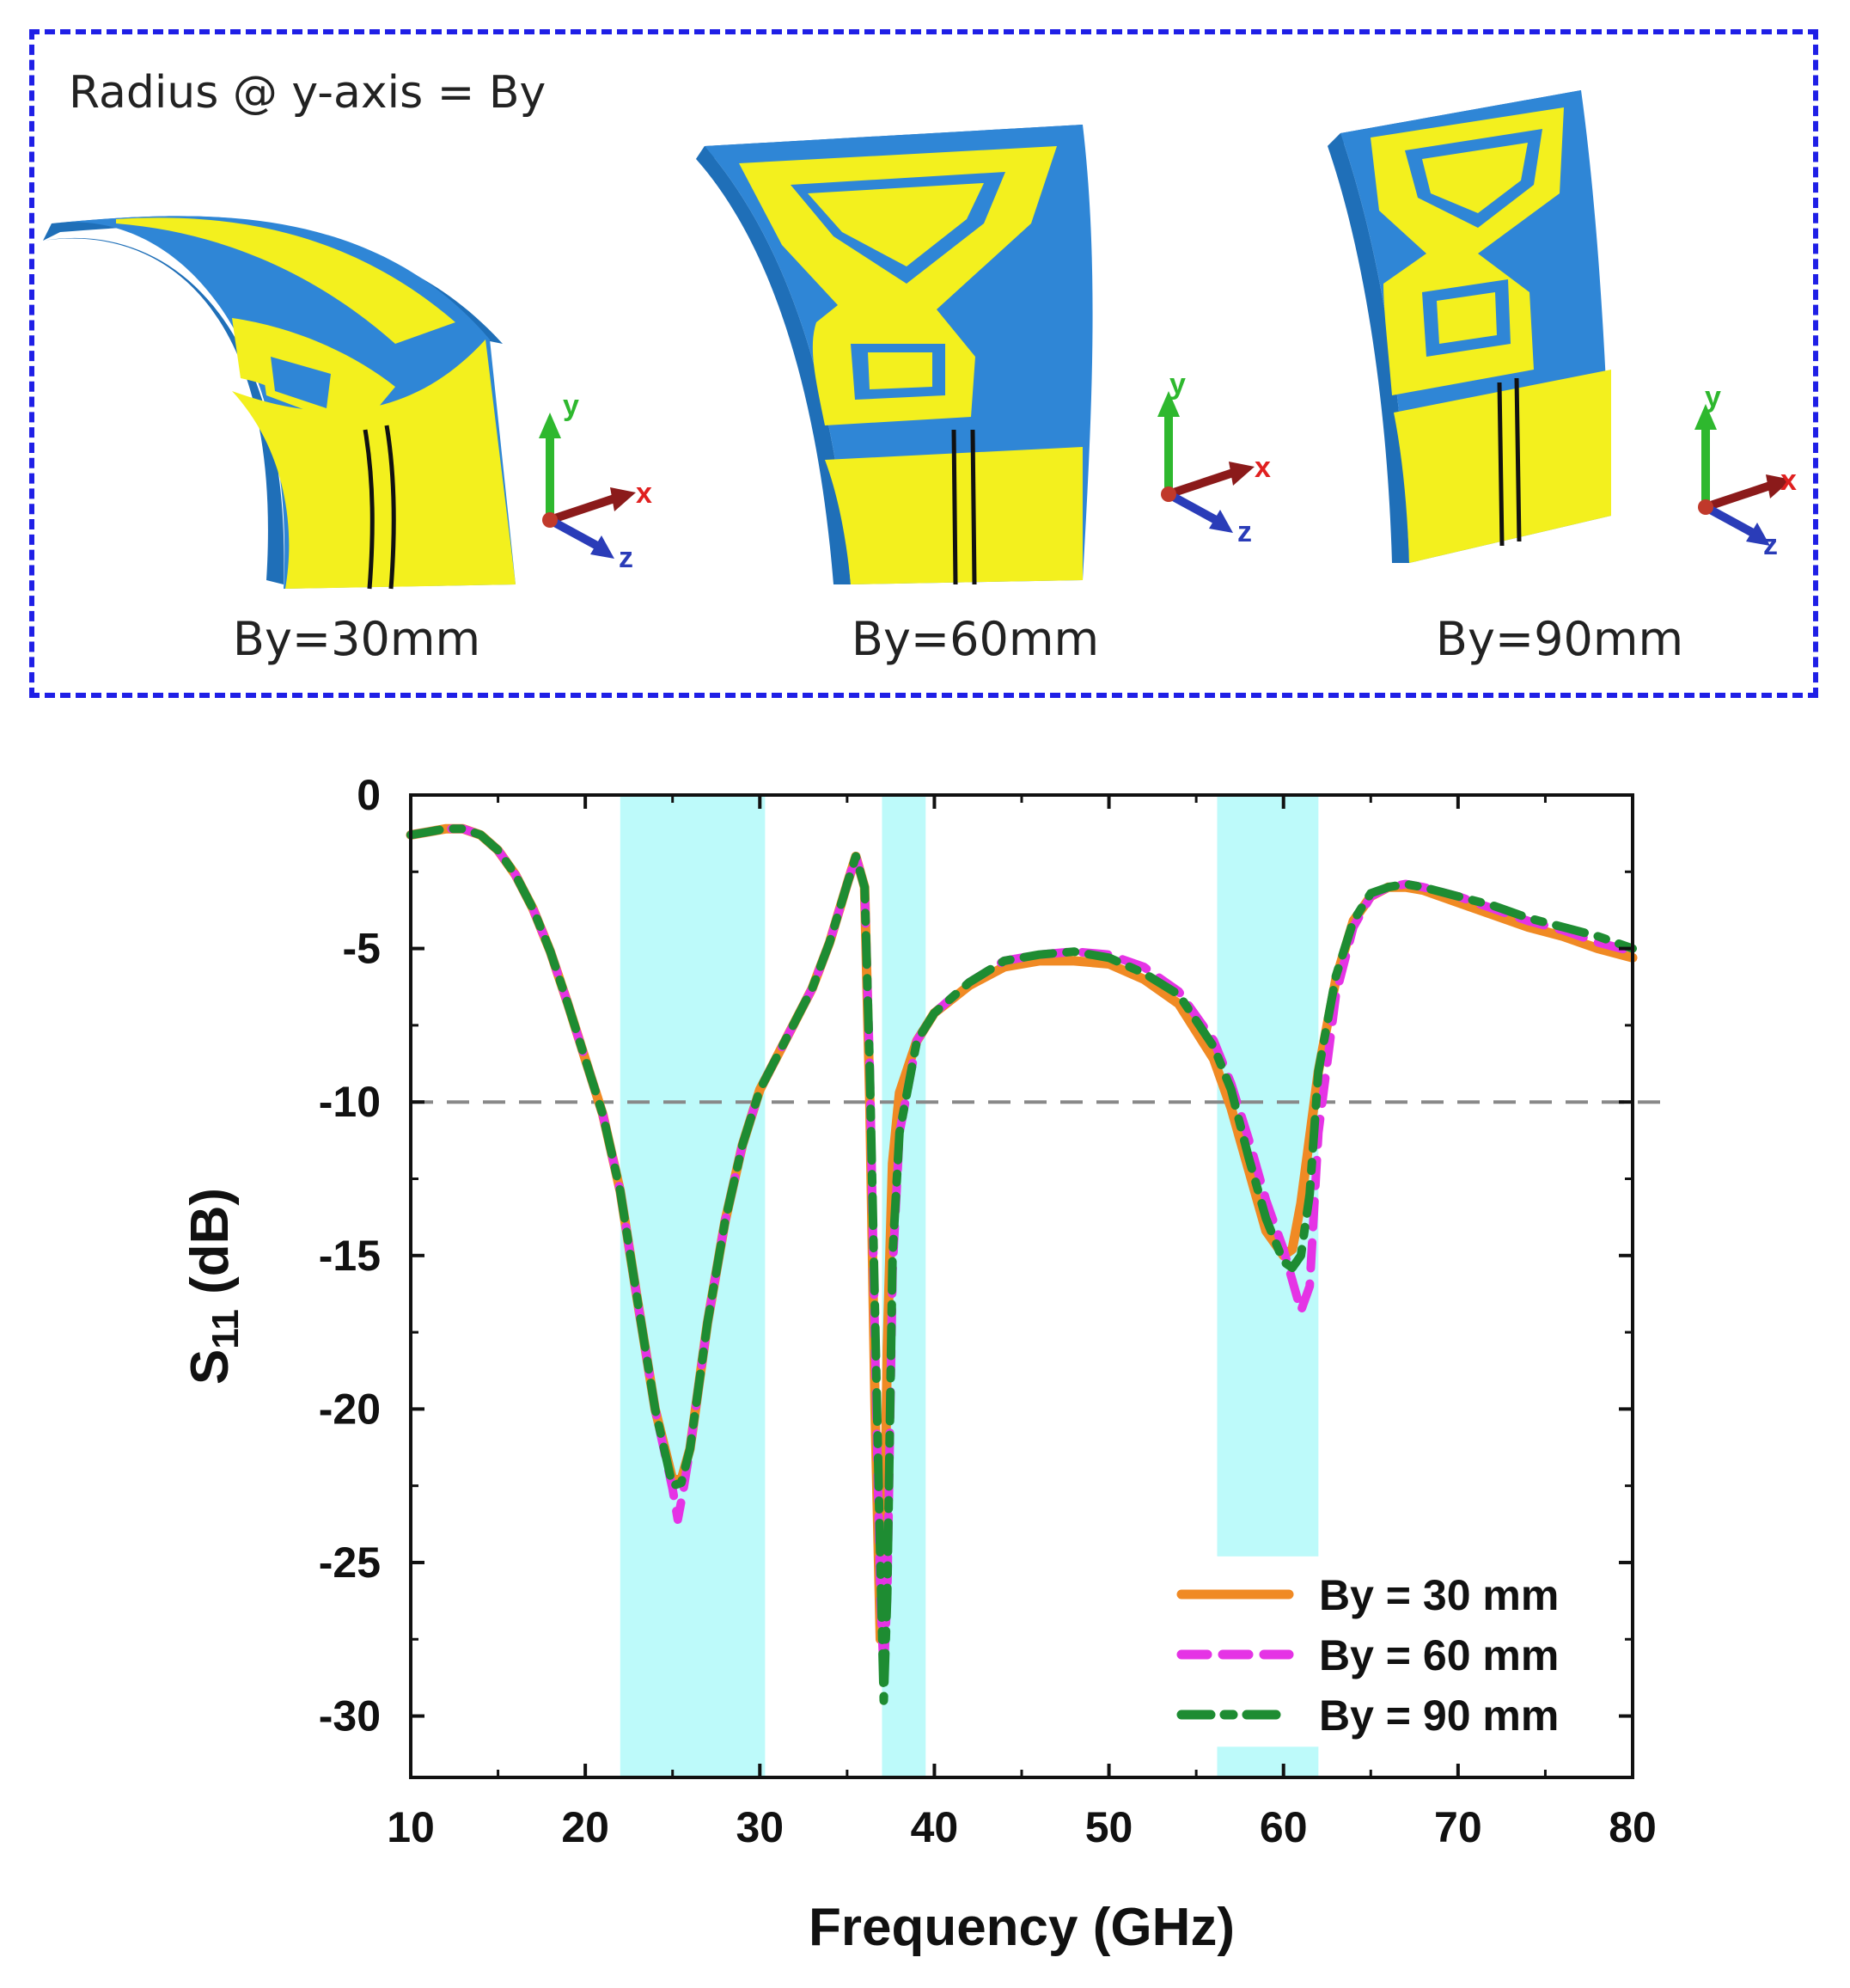 This screenshot has width=1850, height=1988. I want to click on antenna-model-by90, so click(1470, 326).